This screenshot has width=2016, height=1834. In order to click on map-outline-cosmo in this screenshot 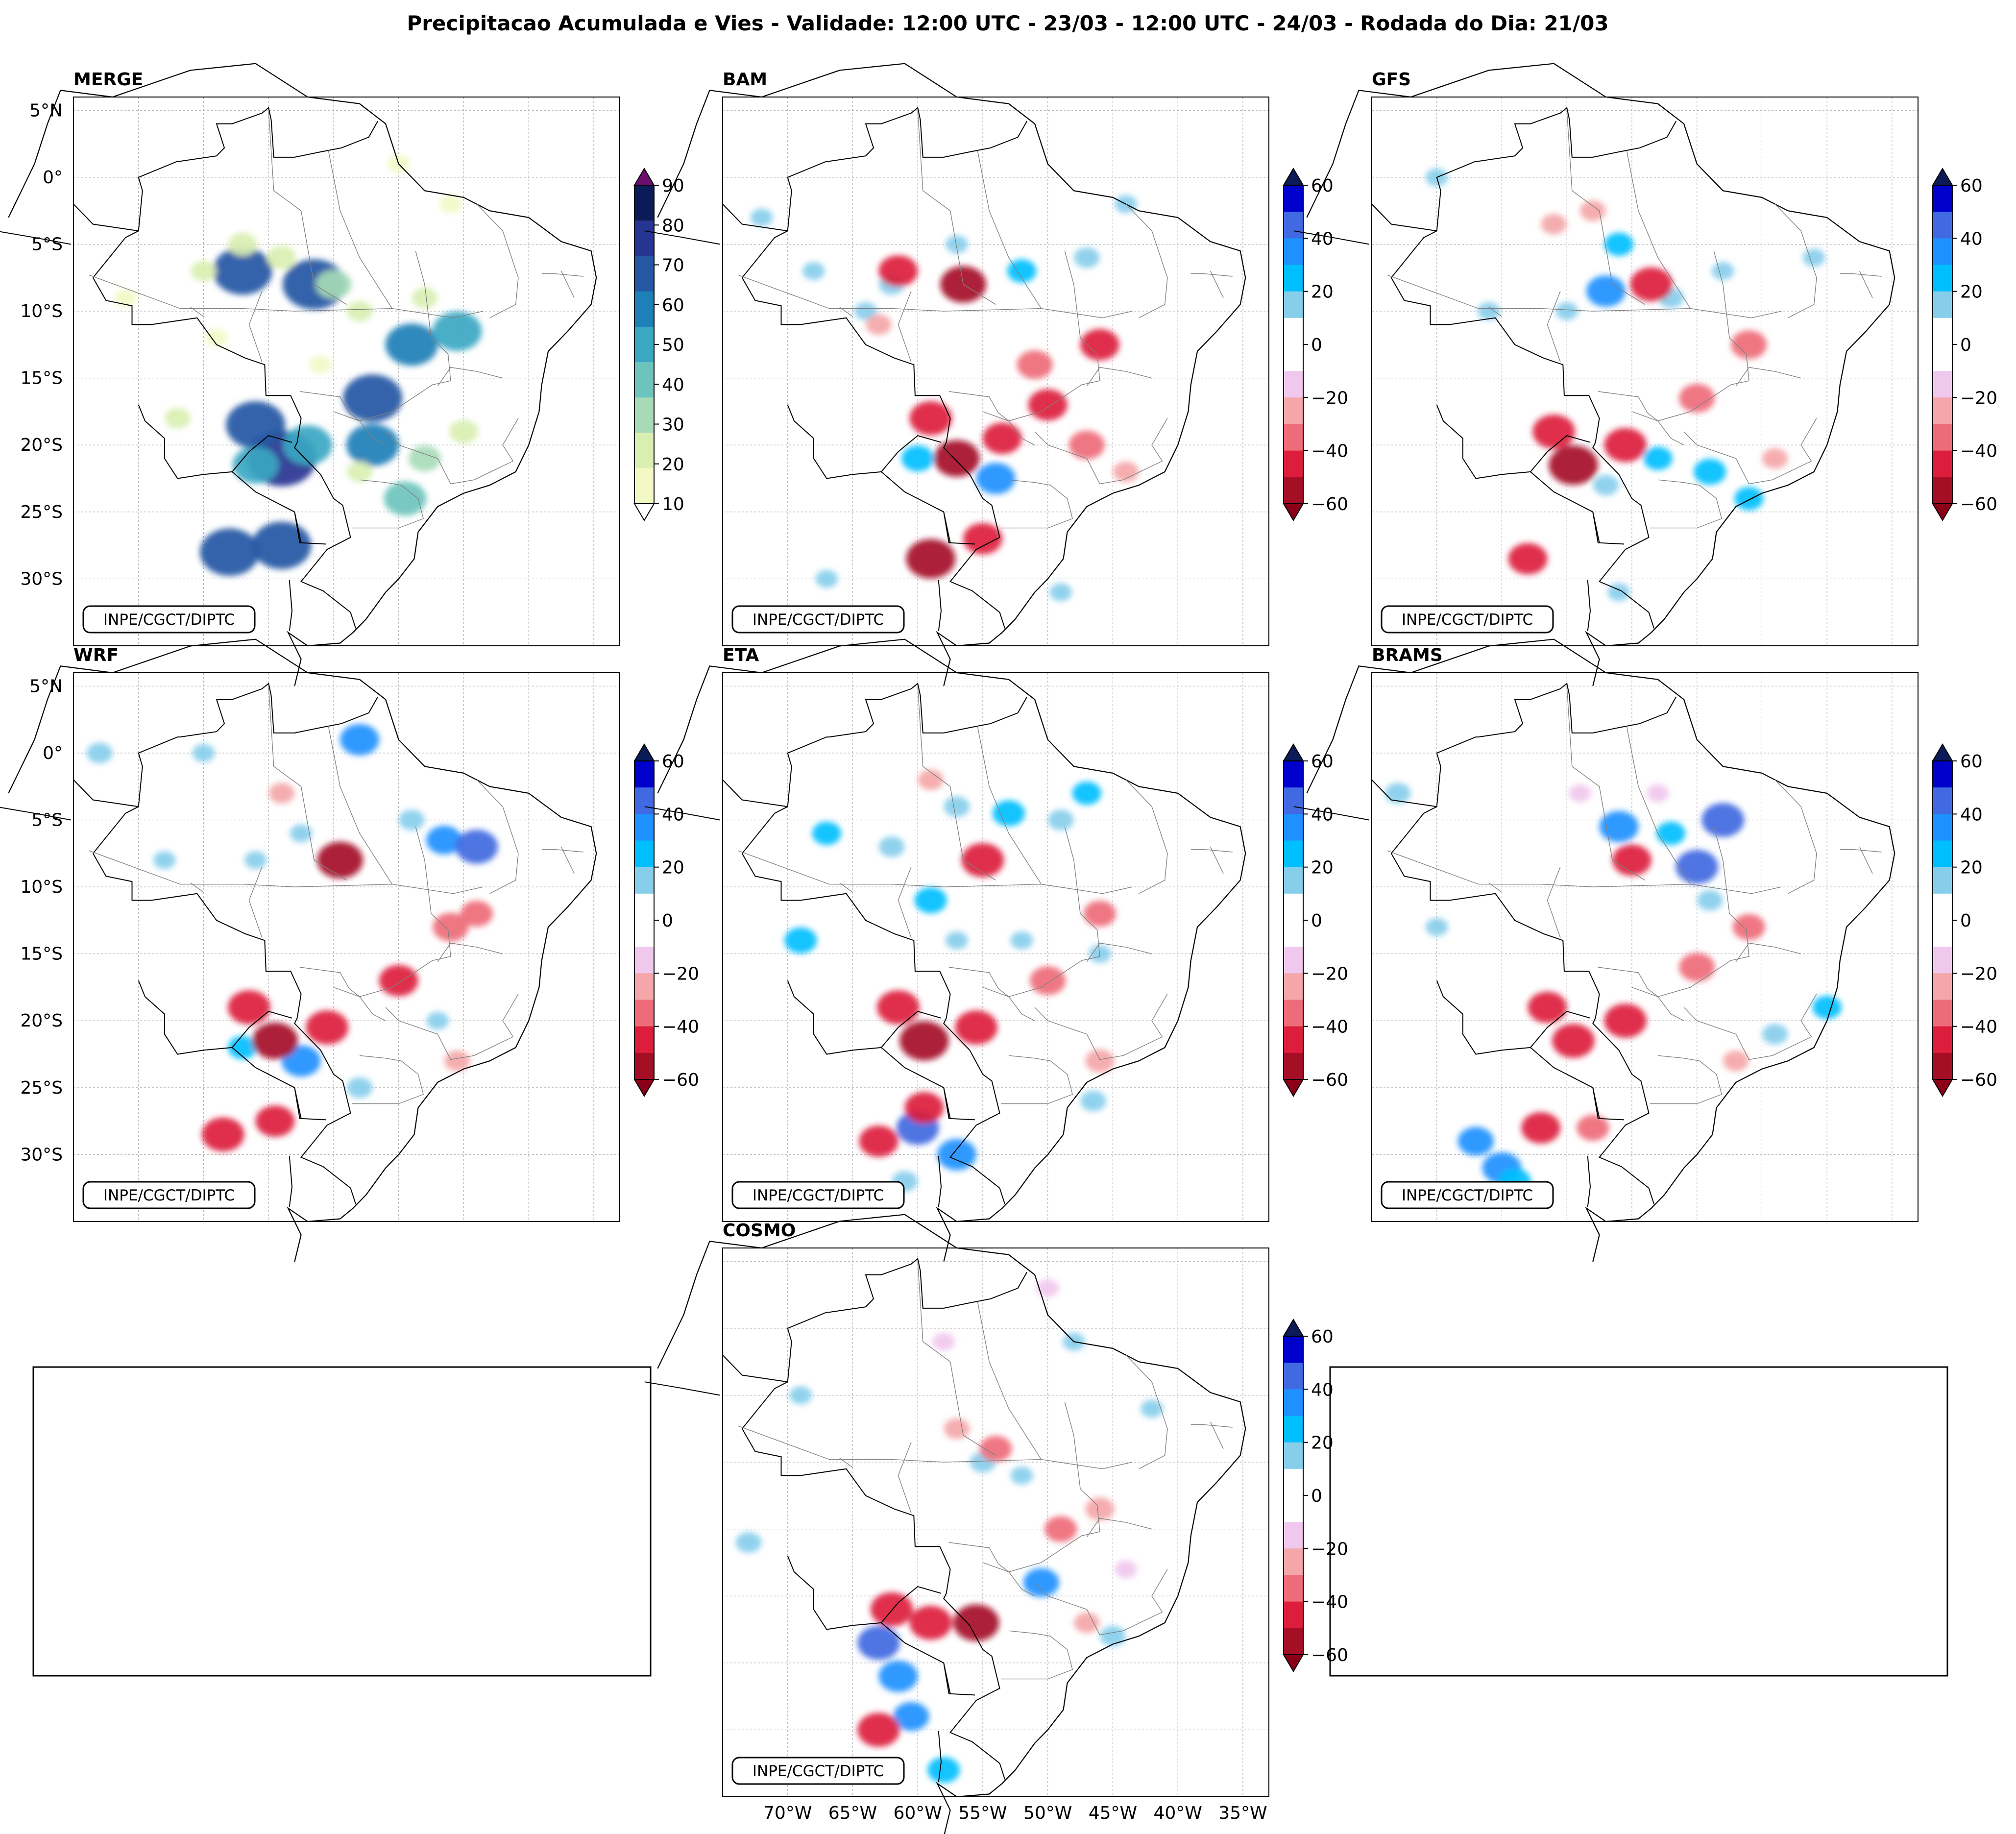, I will do `click(945, 1524)`.